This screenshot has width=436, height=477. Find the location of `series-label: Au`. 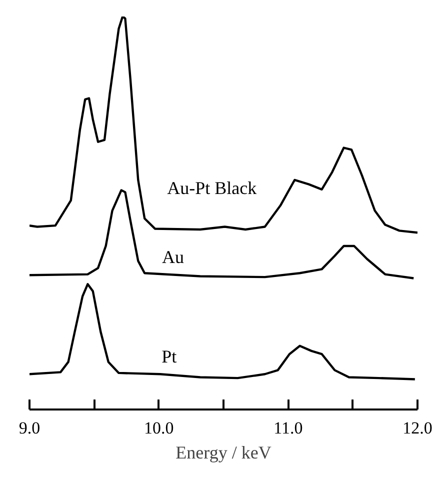

series-label: Au is located at coordinates (173, 257).